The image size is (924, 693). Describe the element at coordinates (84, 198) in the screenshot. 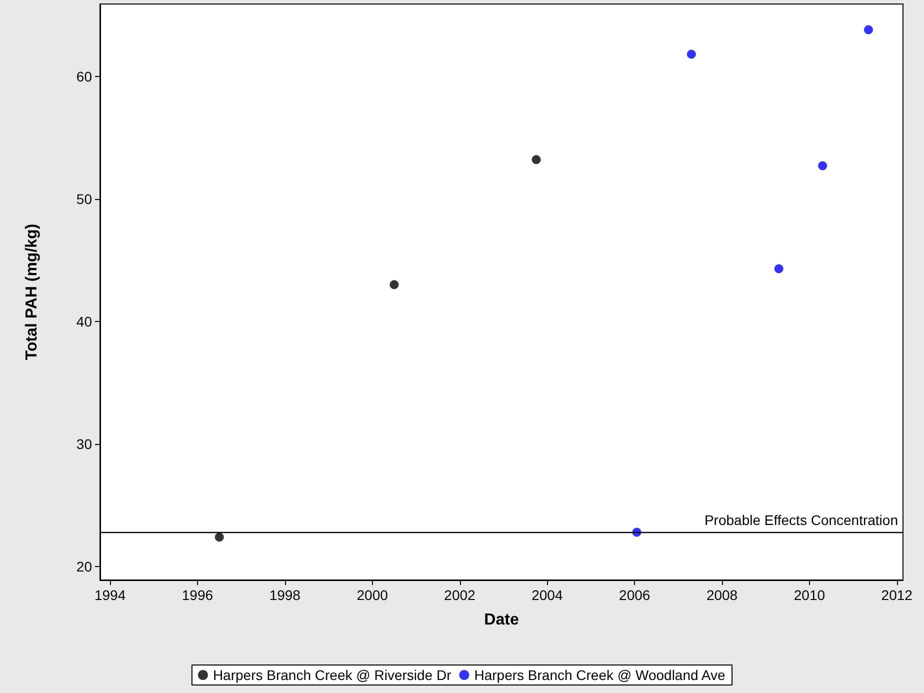

I see `y-tick-label: 50` at that location.